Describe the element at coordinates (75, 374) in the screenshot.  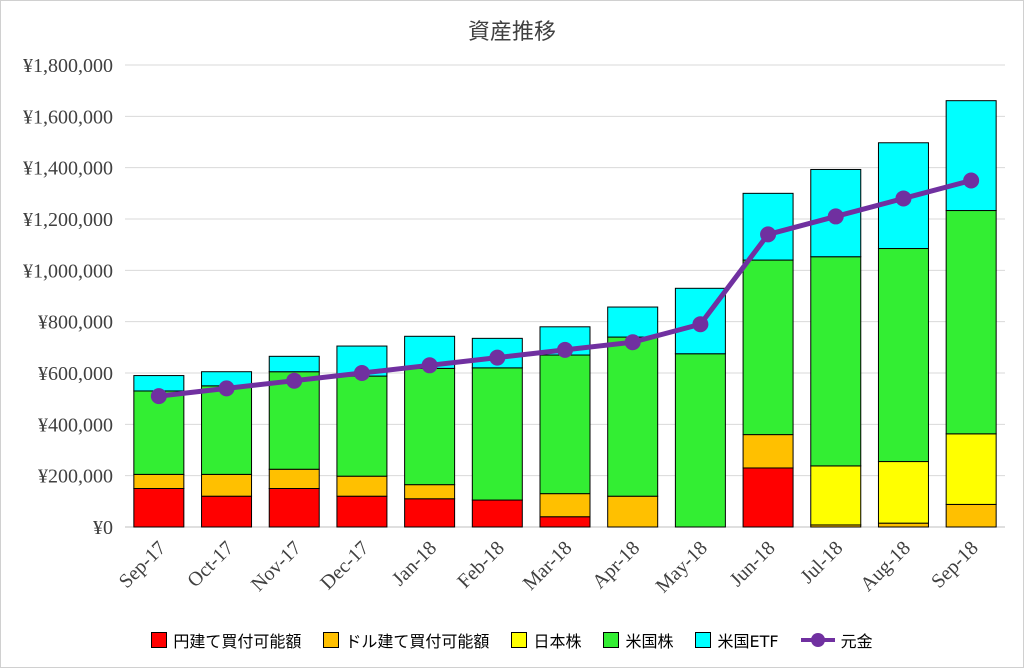
I see `y-tick-label: ¥600,000` at that location.